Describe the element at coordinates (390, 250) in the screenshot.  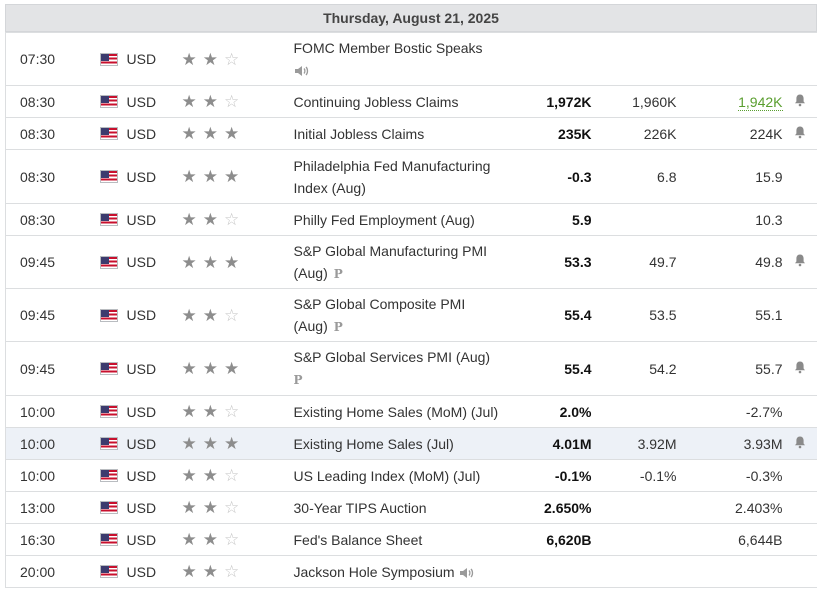
I see `event-name-text: S&P Global Manufacturing PMI` at that location.